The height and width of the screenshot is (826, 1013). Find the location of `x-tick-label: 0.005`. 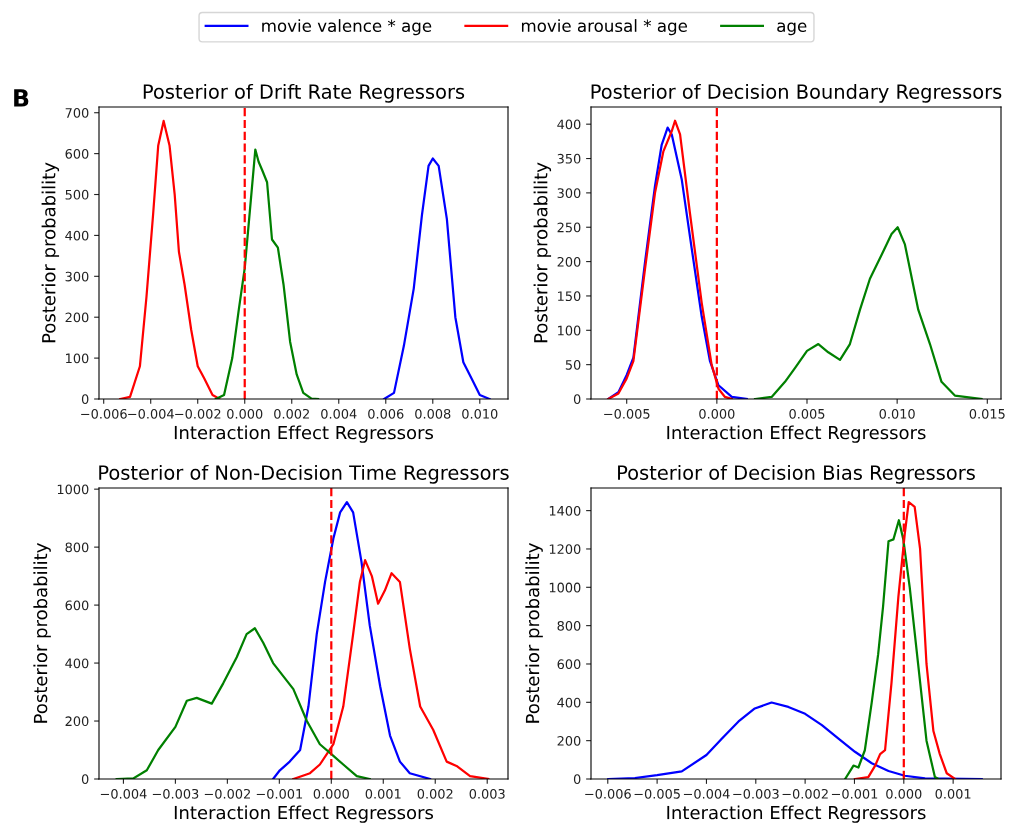

x-tick-label: 0.005 is located at coordinates (807, 413).